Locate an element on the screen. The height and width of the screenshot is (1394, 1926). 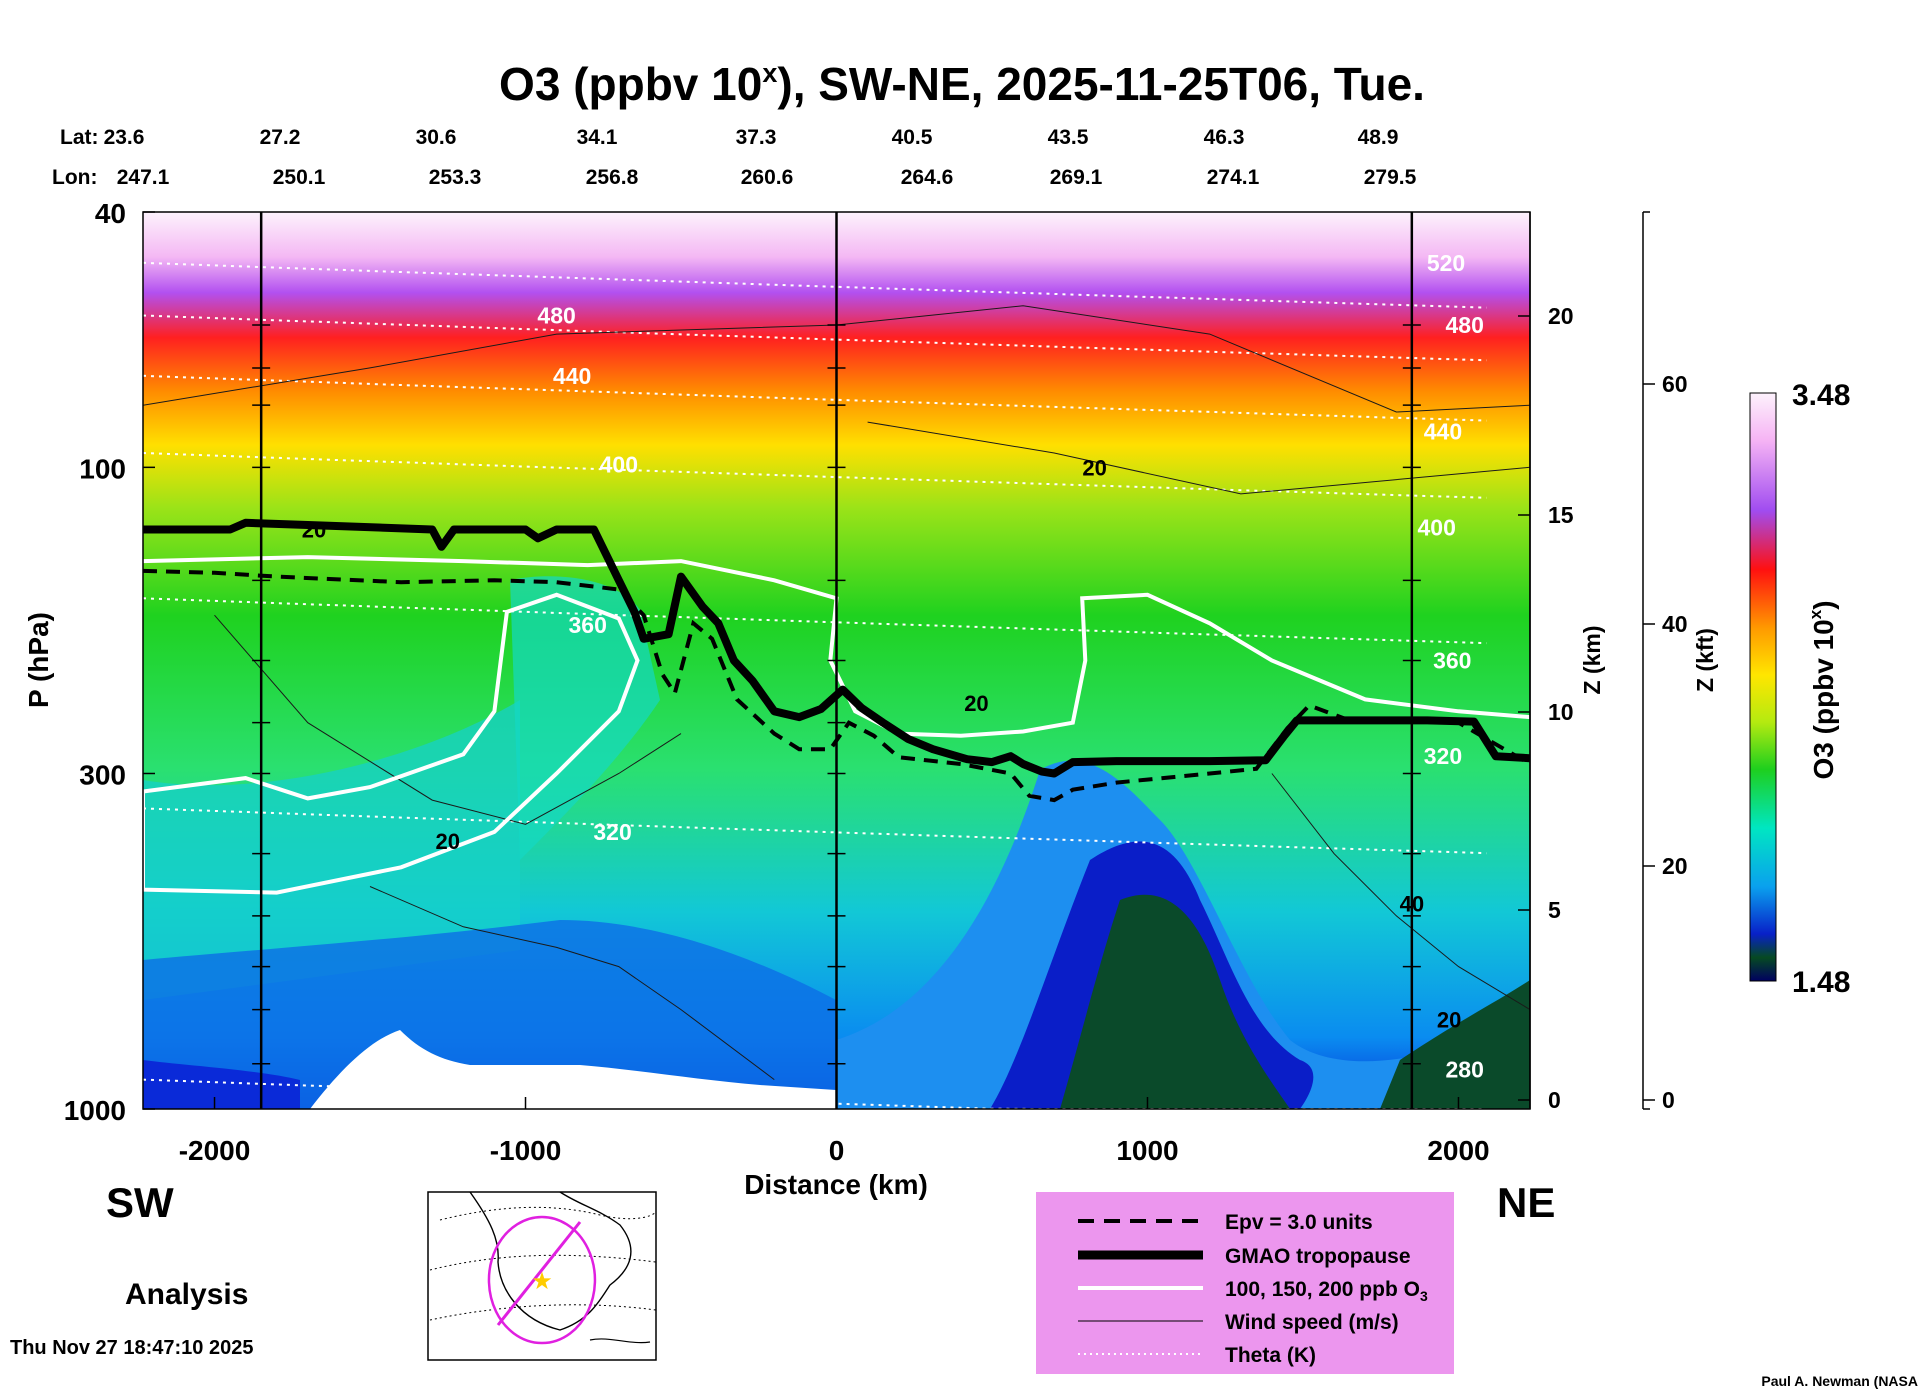
z-kft-tick-label: 40 is located at coordinates (1675, 624).